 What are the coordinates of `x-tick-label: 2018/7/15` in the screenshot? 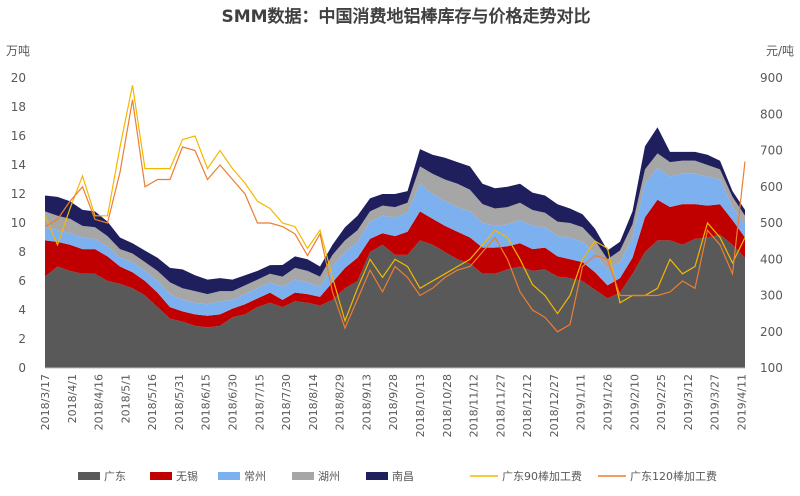 It's located at (259, 402).